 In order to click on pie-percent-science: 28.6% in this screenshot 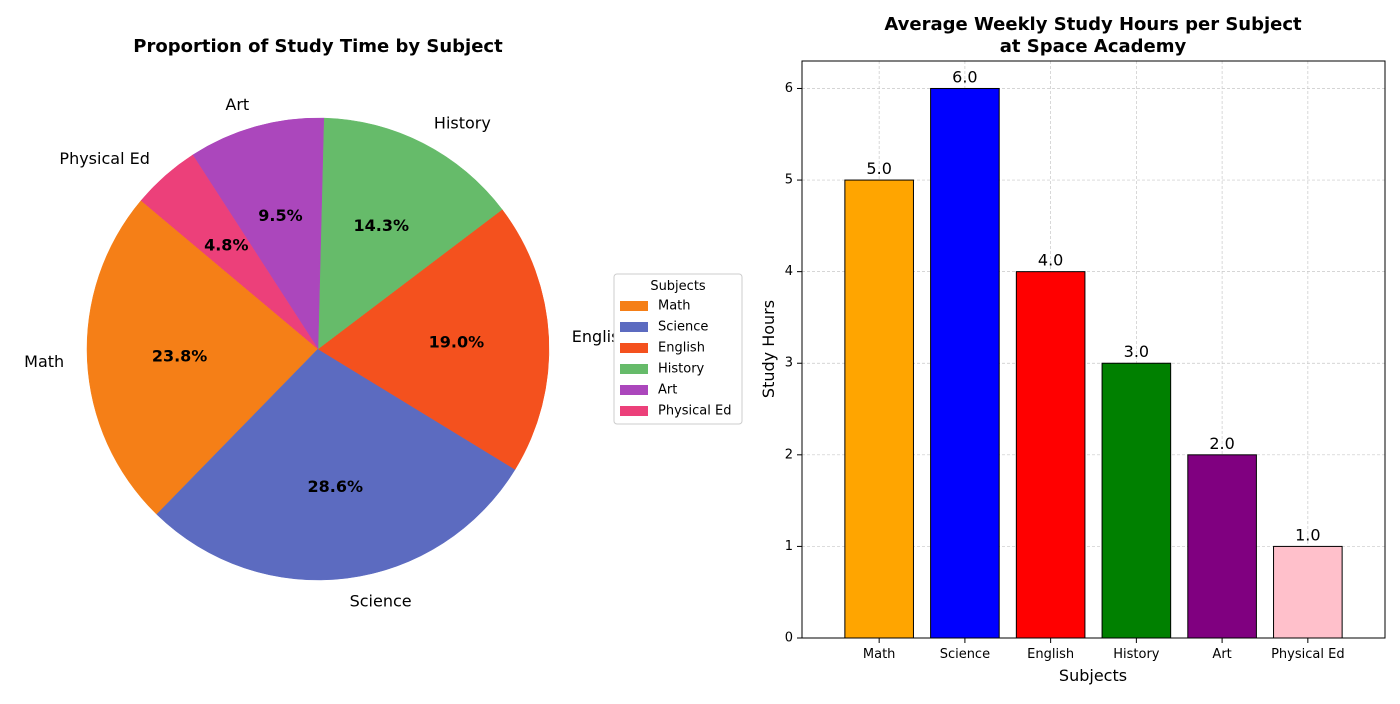, I will do `click(335, 486)`.